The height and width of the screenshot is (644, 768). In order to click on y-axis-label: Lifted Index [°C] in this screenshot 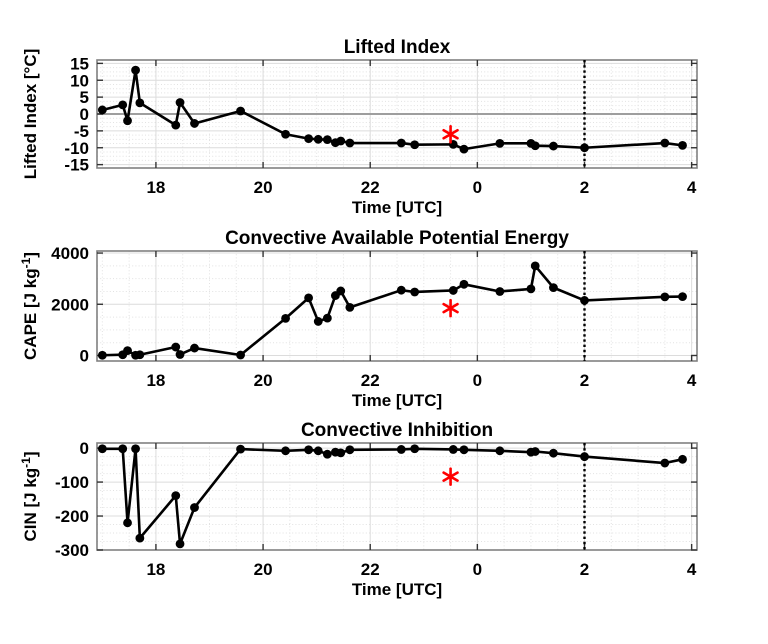, I will do `click(30, 114)`.